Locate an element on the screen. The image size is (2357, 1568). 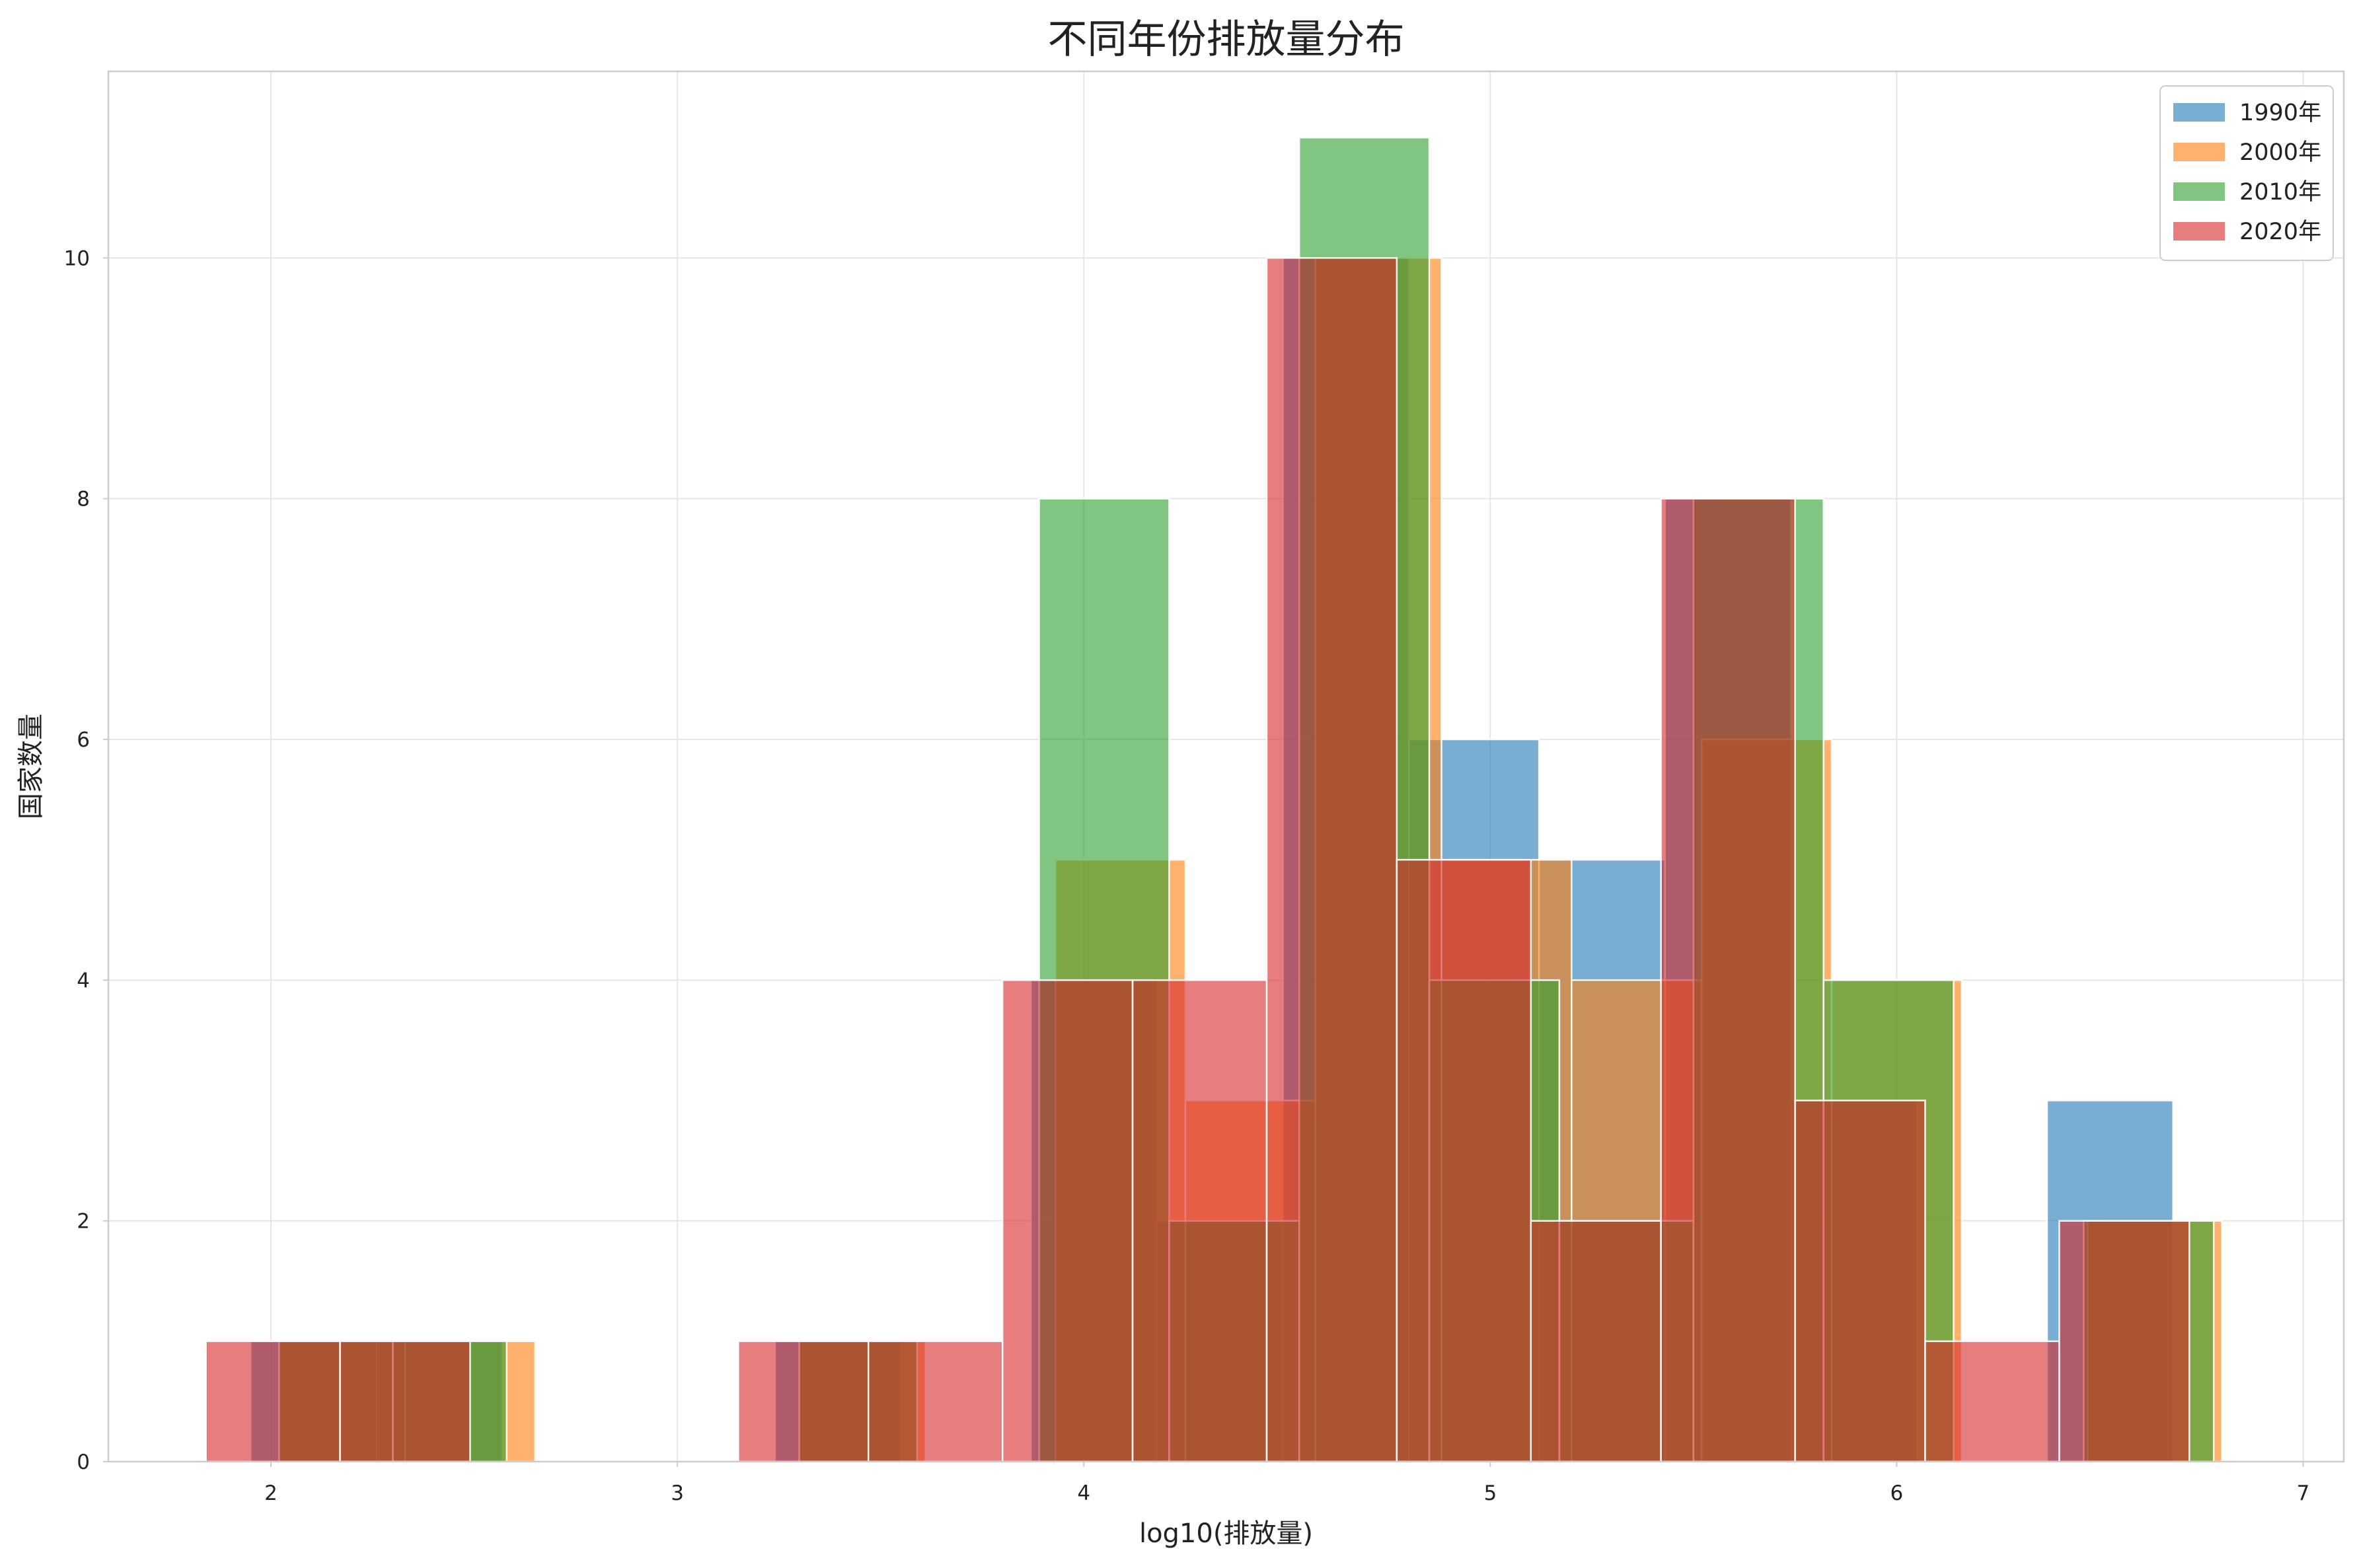
x-tick-label: 7 is located at coordinates (2303, 1493).